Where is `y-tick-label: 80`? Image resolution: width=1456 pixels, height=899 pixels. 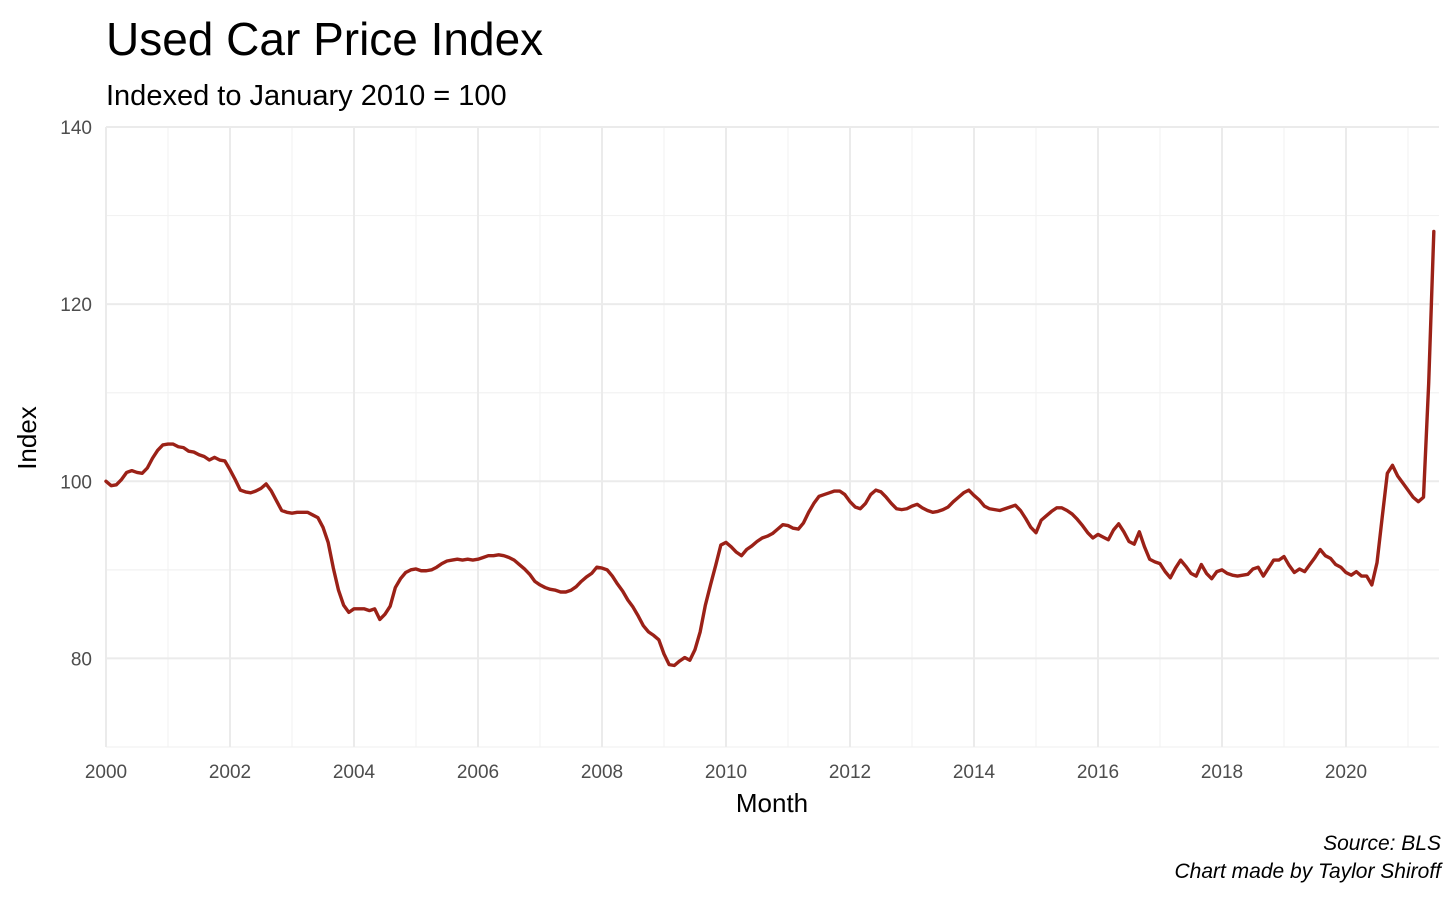 y-tick-label: 80 is located at coordinates (81, 659).